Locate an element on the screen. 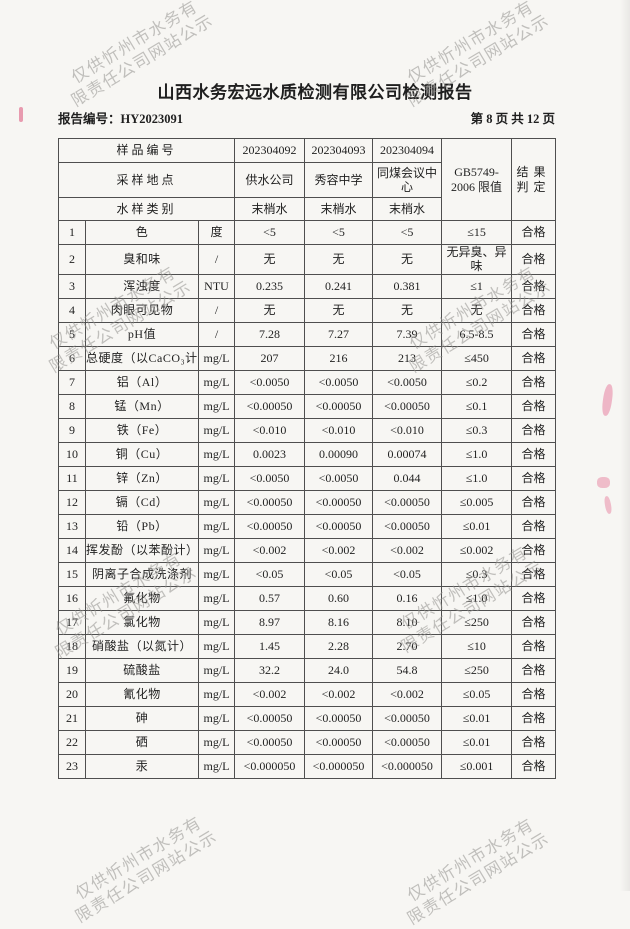 Image resolution: width=630 pixels, height=929 pixels. table-row: 22 硒 mg/L <0.00050 <0.00050 <0.00050 ≤0.01 合格 is located at coordinates (307, 742).